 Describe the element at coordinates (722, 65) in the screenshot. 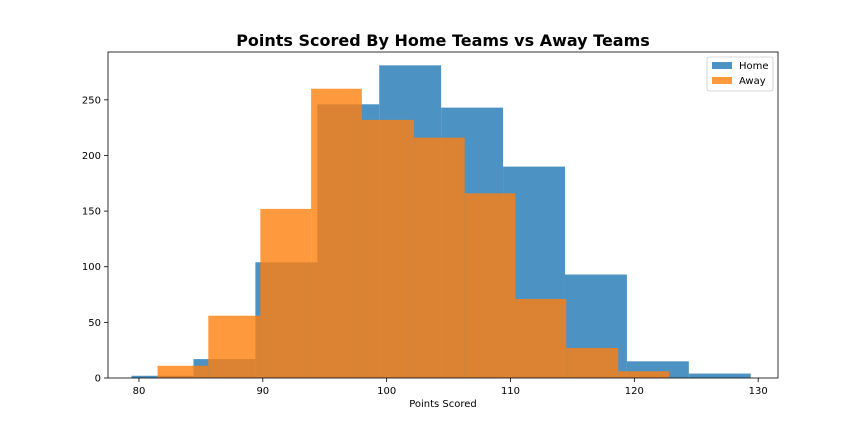

I see `legend-swatch-home` at that location.